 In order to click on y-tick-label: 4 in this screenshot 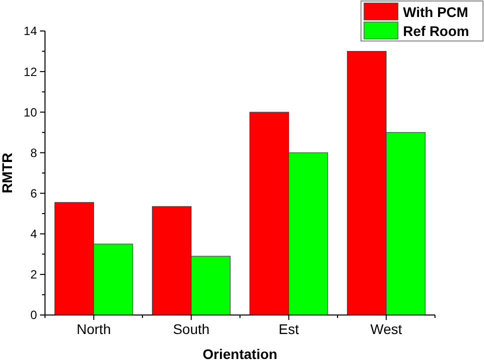, I will do `click(34, 234)`.